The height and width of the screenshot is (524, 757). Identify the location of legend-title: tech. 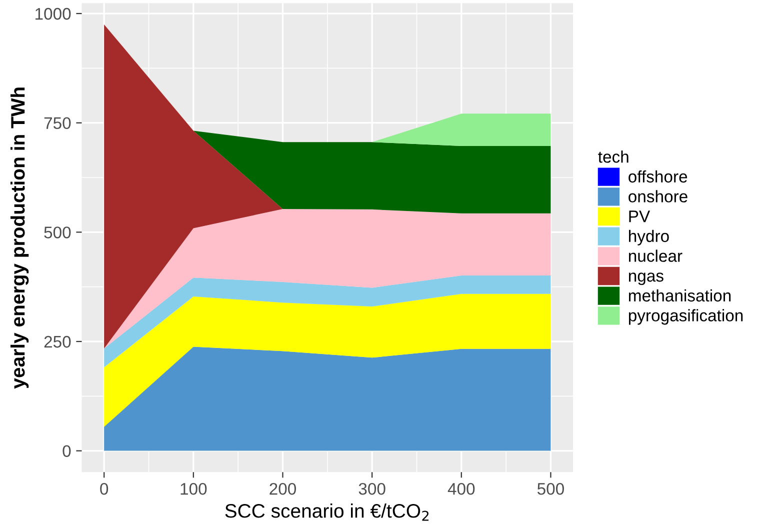
(613, 156).